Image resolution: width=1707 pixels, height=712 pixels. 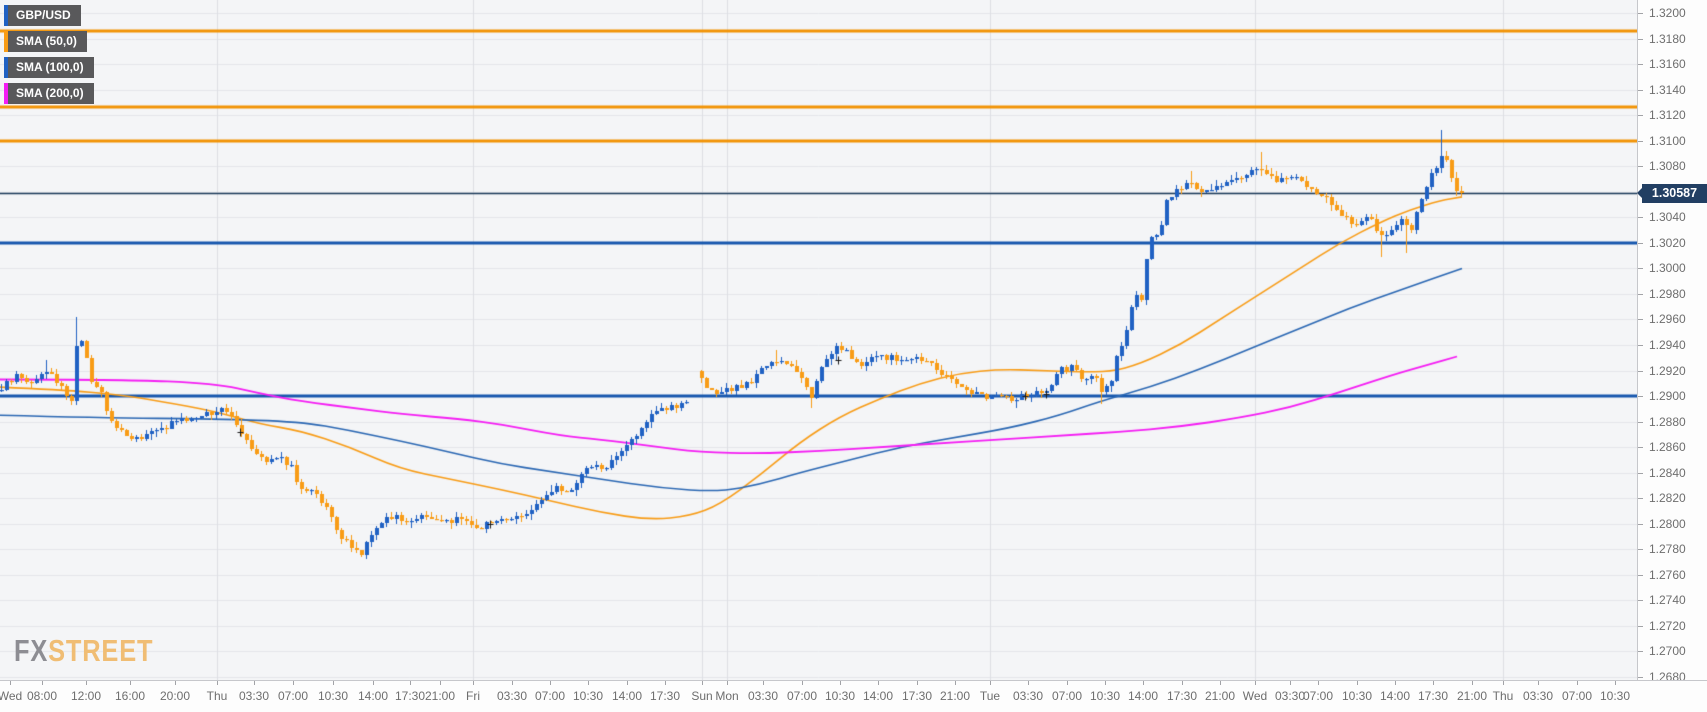 I want to click on price-axis-label: 1.3020, so click(x=1667, y=242).